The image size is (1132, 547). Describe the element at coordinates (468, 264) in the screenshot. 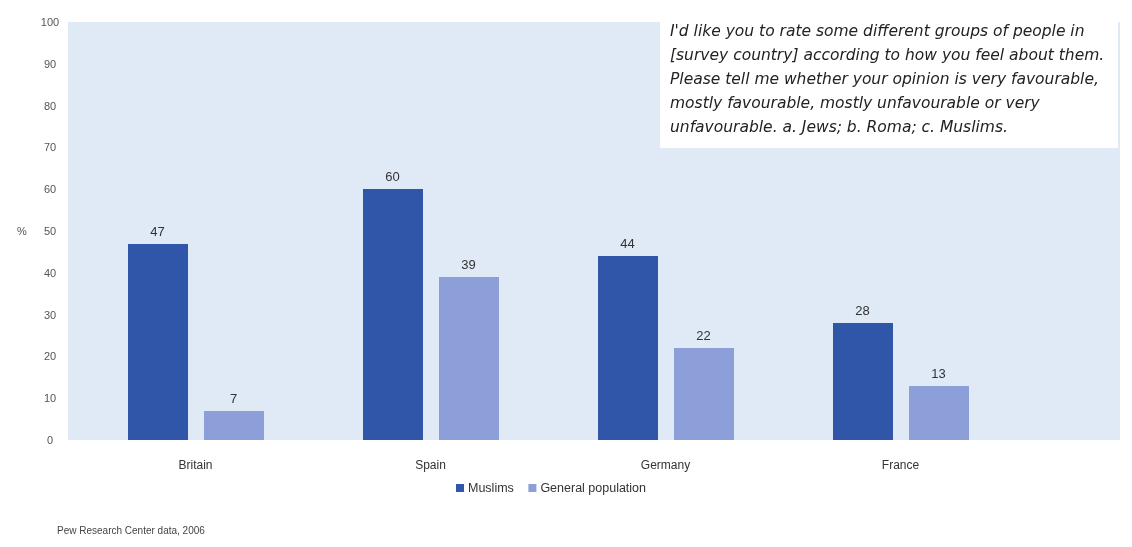

I see `data-label: 39` at that location.